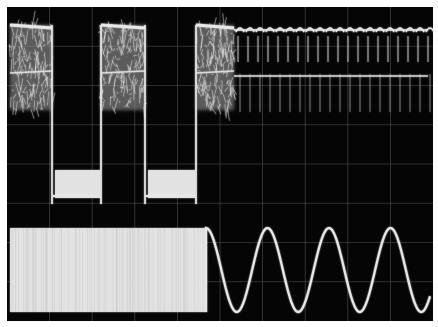 The height and width of the screenshot is (327, 438). I want to click on low-plateau, so click(171, 184).